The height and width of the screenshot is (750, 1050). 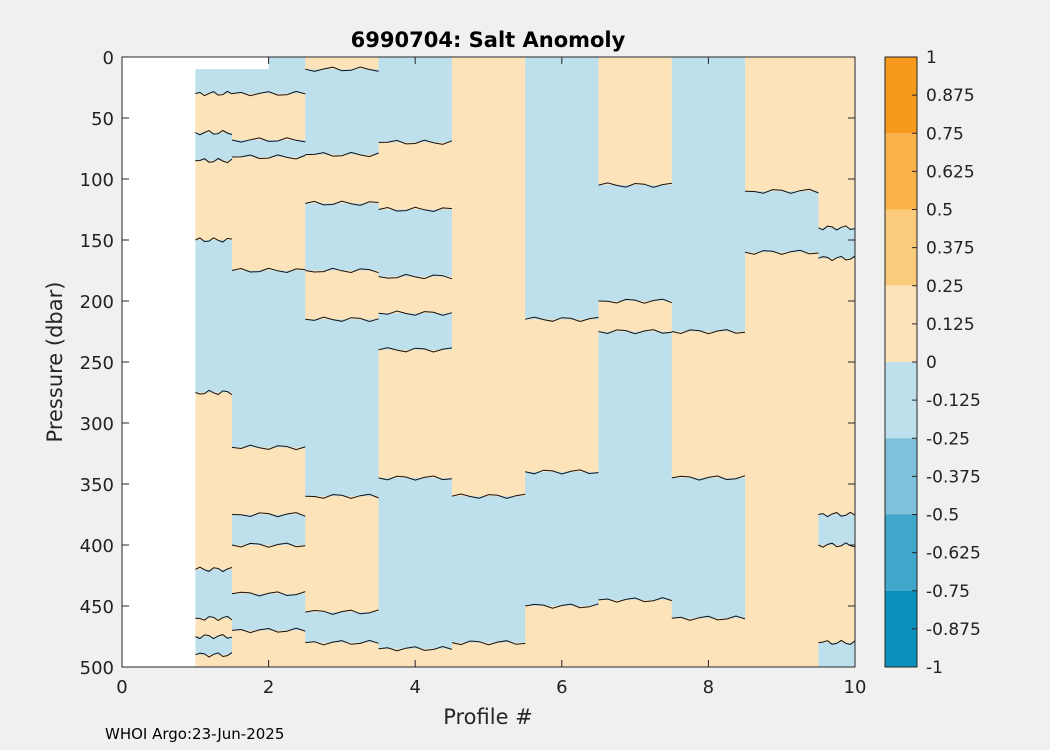 I want to click on colorbar-tick-label: 0, so click(x=931, y=363).